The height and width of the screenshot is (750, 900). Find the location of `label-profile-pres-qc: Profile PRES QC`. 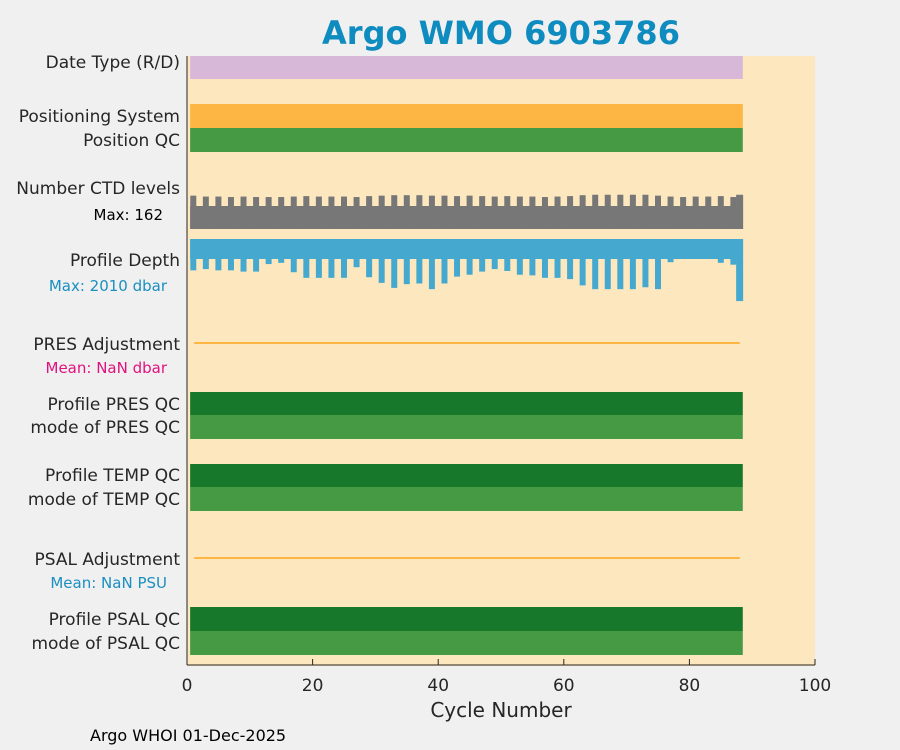

label-profile-pres-qc: Profile PRES QC is located at coordinates (113, 405).